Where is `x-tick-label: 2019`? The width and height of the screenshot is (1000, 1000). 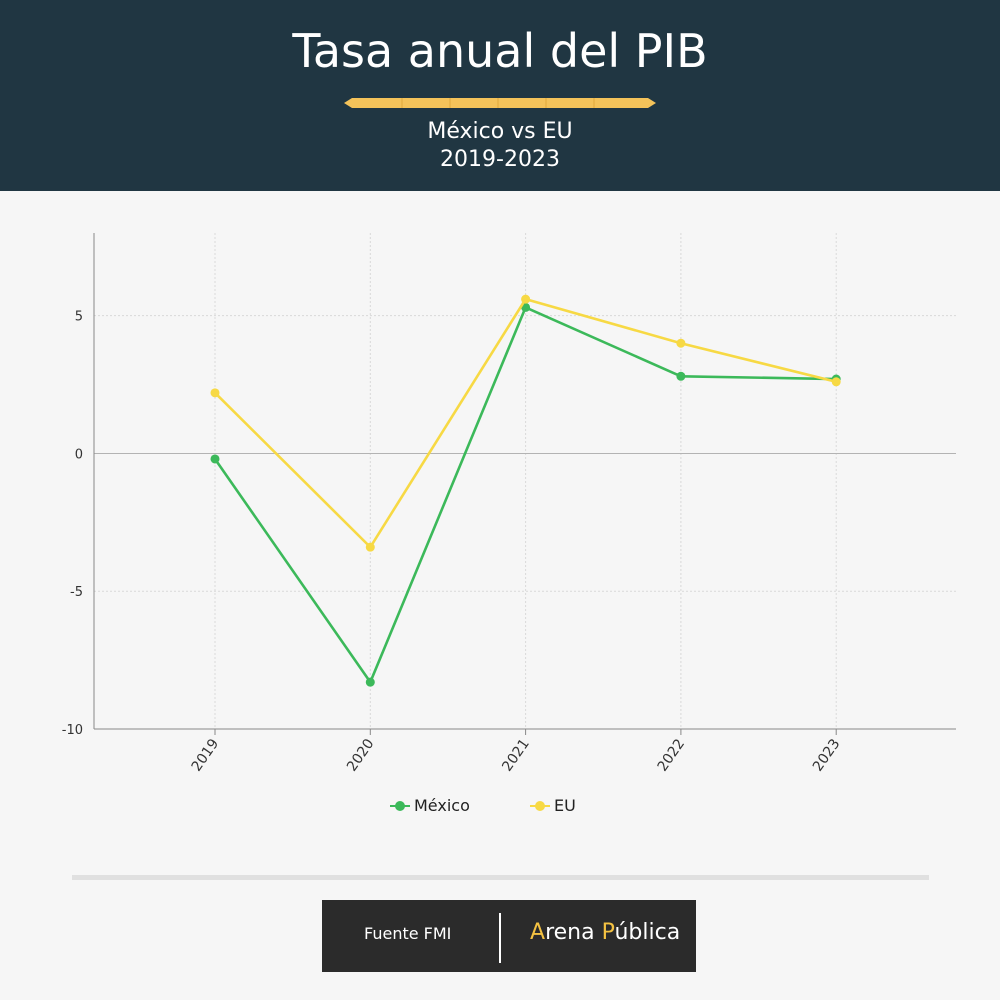
x-tick-label: 2019 is located at coordinates (206, 755).